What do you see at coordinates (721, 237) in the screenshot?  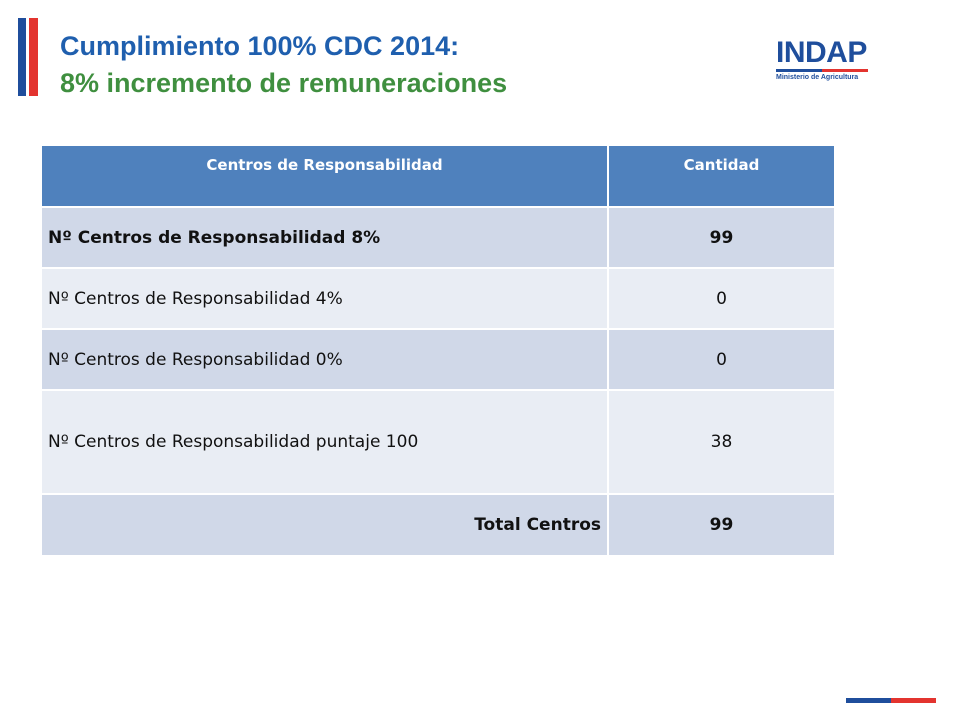 I see `row-value: 99` at bounding box center [721, 237].